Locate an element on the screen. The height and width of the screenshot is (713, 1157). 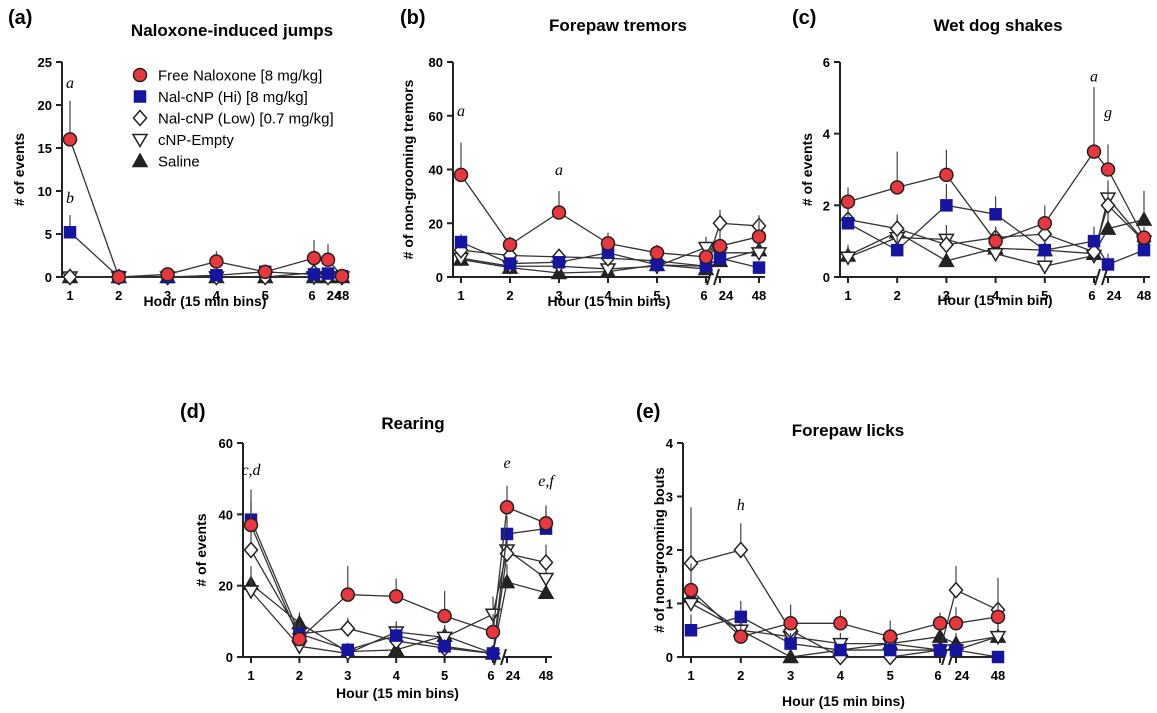
x-tick-label: 3 is located at coordinates (167, 295).